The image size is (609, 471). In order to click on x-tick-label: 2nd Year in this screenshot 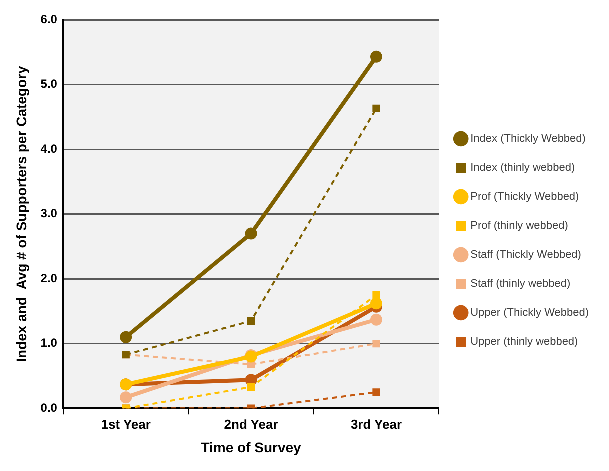, I will do `click(251, 424)`.